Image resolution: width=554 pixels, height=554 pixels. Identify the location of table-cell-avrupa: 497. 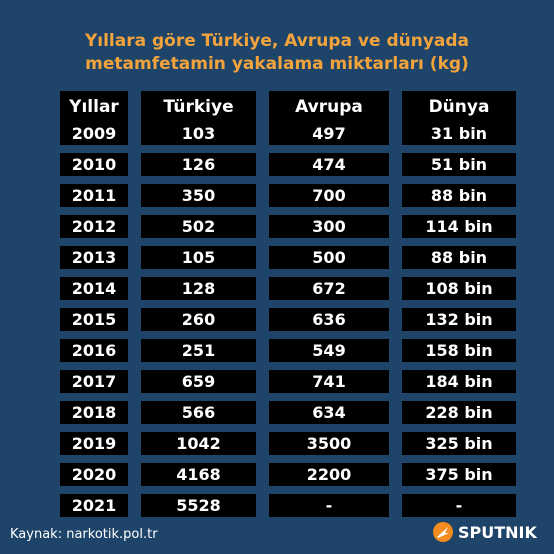
(329, 133).